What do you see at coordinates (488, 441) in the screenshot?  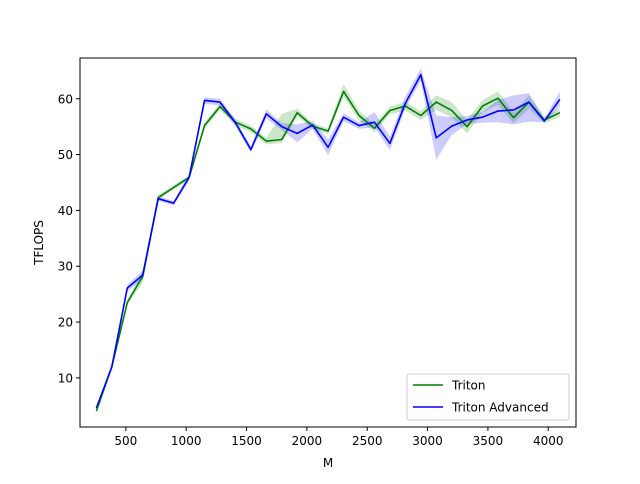 I see `x-tick-label: 3500` at bounding box center [488, 441].